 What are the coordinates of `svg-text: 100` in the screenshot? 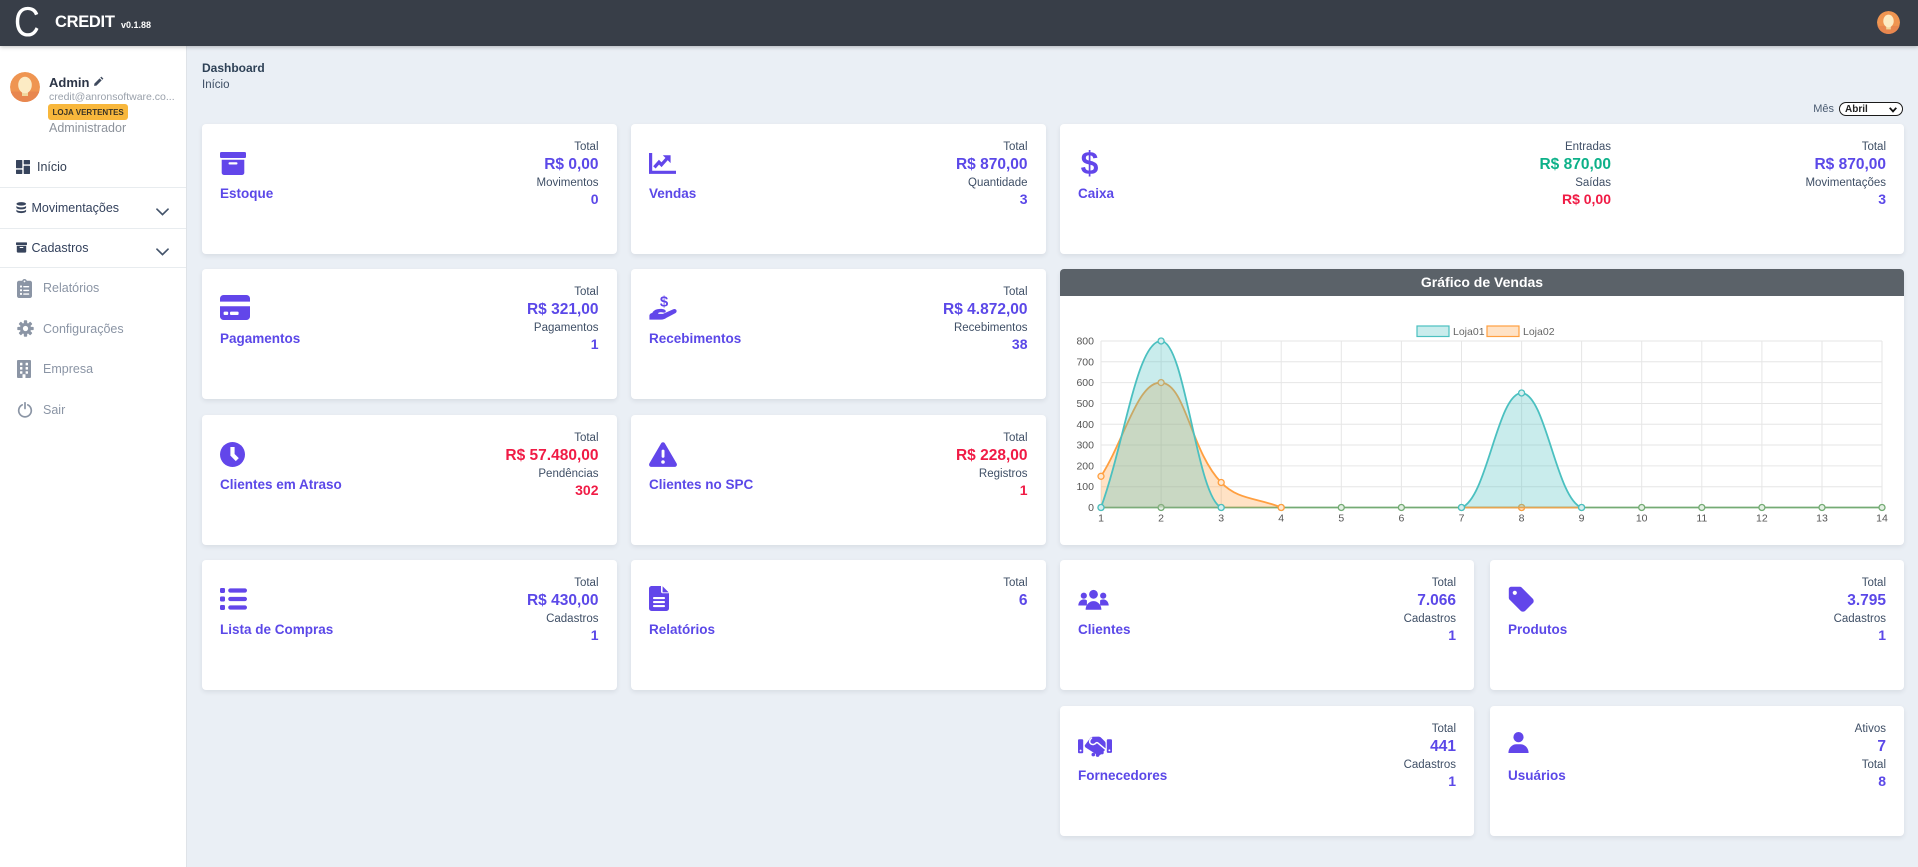 It's located at (1085, 487).